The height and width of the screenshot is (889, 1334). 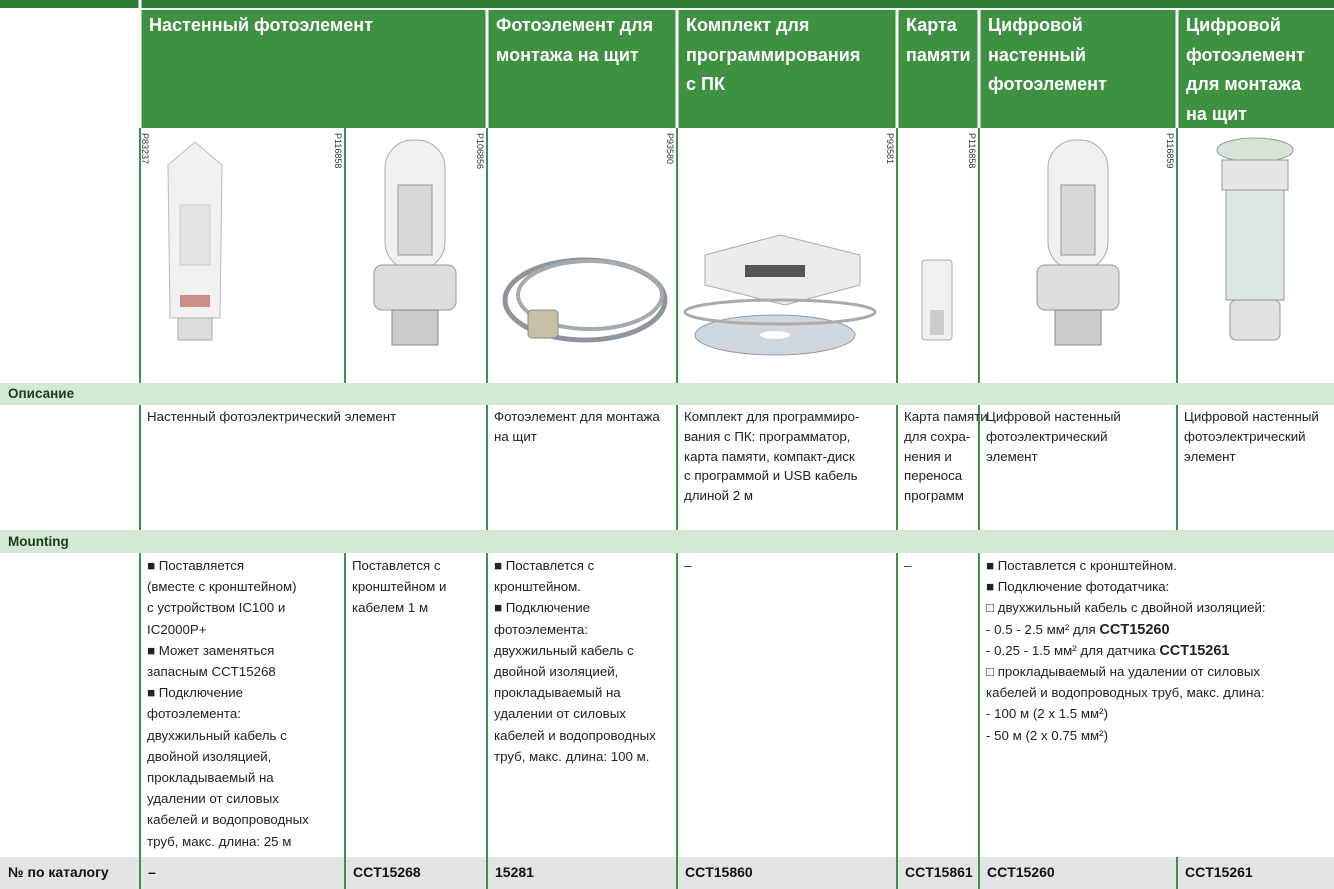 What do you see at coordinates (1245, 54) in the screenshot?
I see `column-title: фотоэлемент` at bounding box center [1245, 54].